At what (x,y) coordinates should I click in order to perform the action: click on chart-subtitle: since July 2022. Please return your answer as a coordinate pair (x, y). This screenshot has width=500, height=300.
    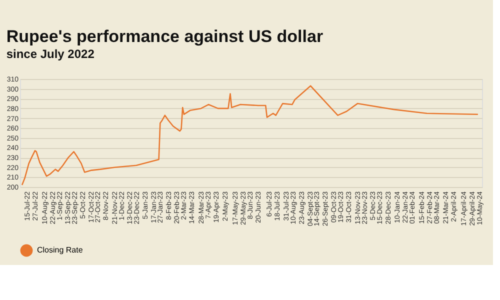
    Looking at the image, I should click on (50, 54).